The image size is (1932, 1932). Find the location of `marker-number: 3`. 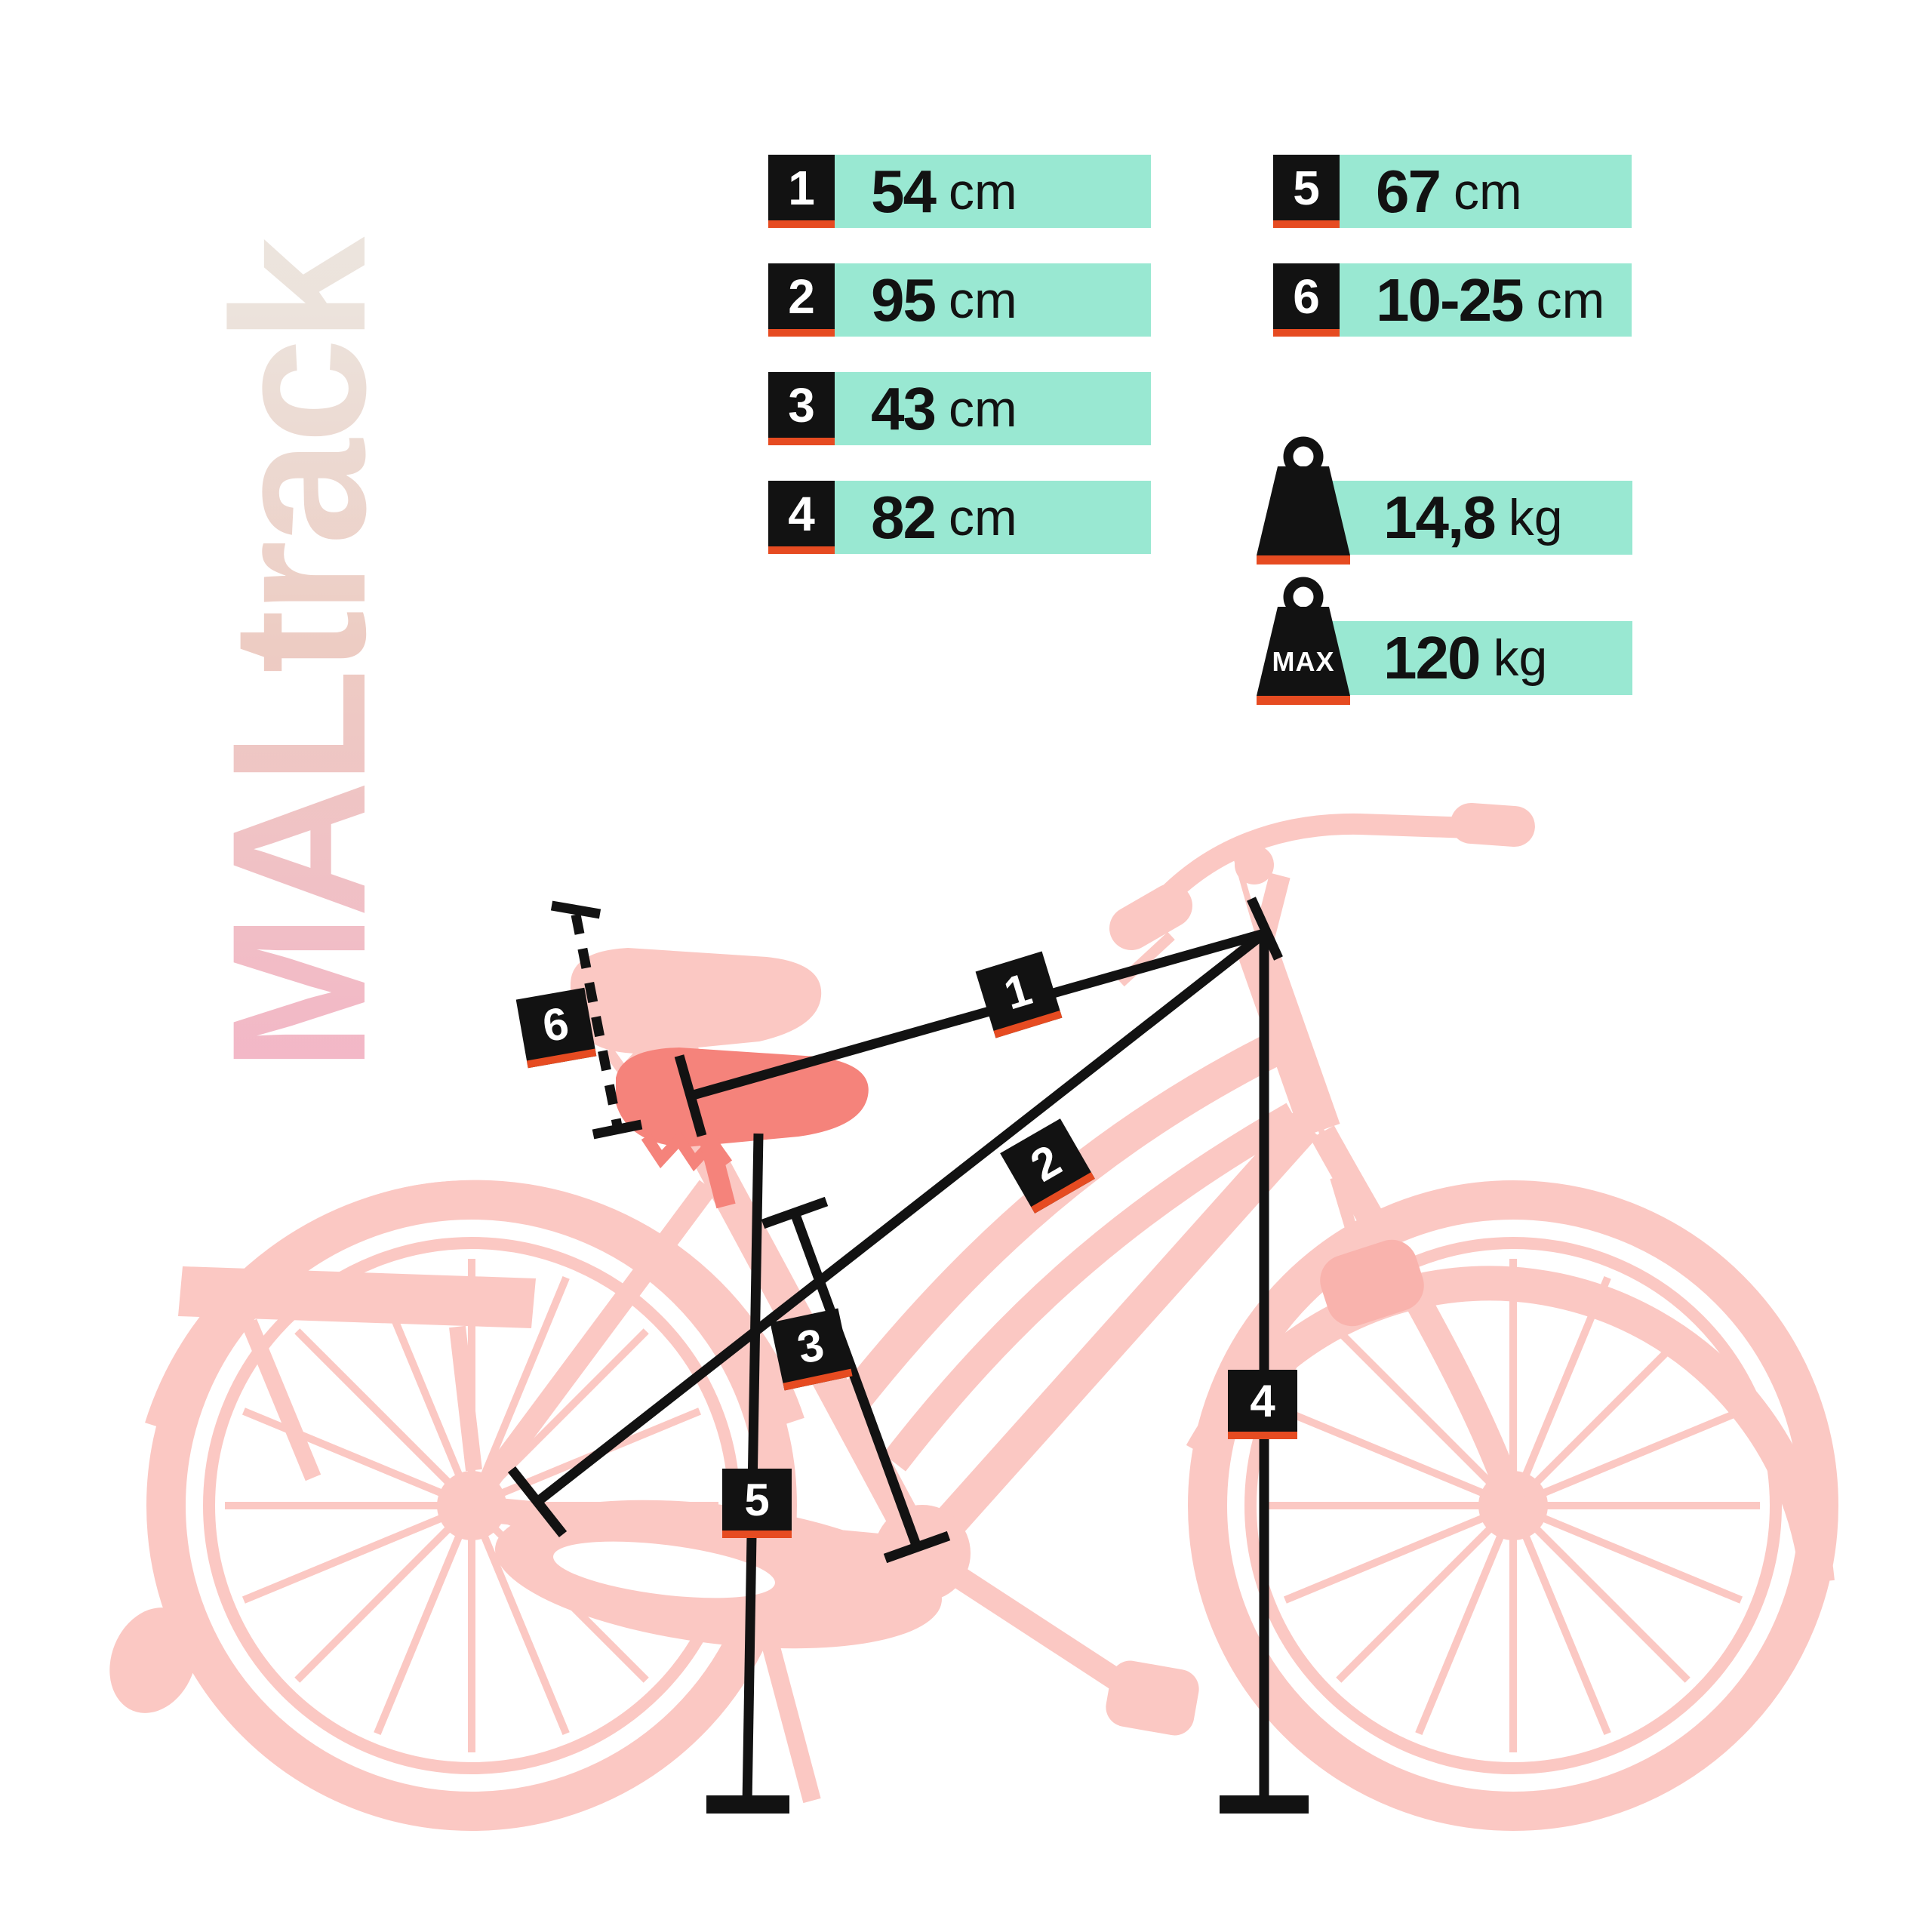

marker-number: 3 is located at coordinates (810, 1346).